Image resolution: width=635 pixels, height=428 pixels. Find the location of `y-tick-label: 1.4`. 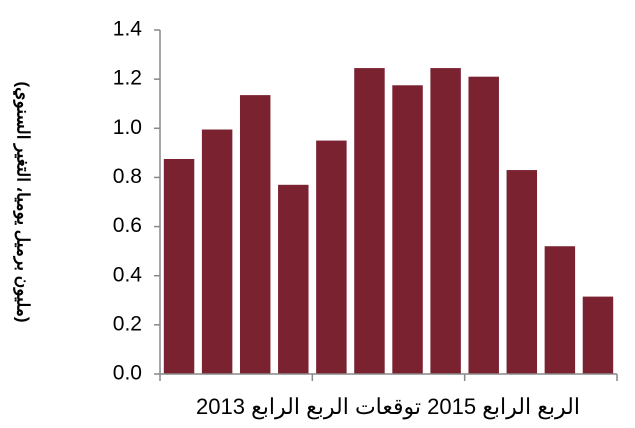

y-tick-label: 1.4 is located at coordinates (128, 29).